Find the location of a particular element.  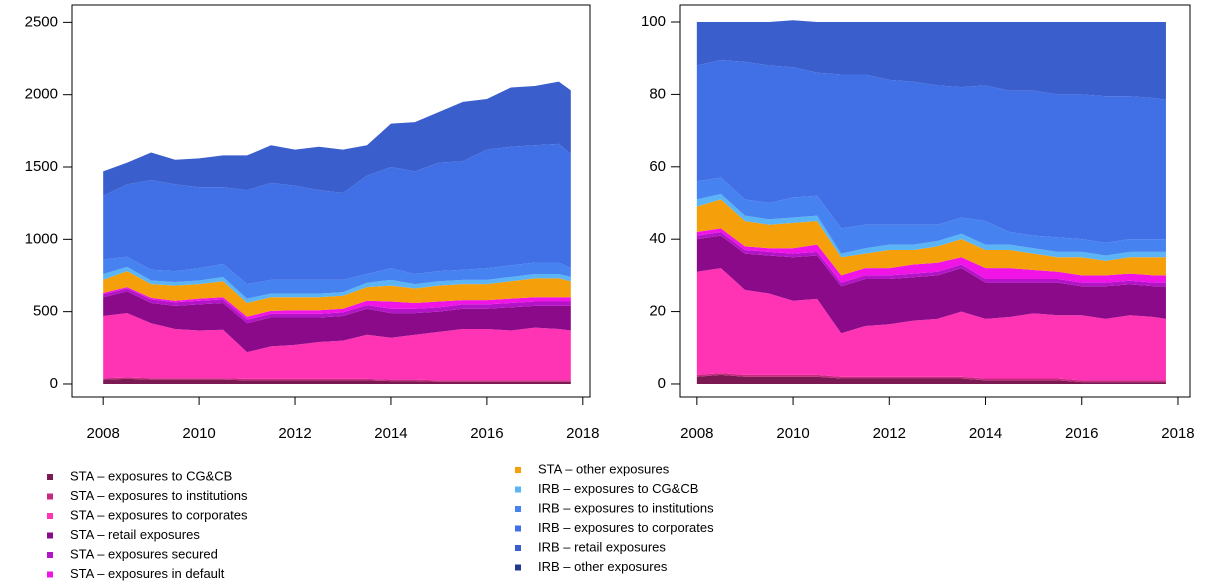

legend-label: IRB – retail exposures is located at coordinates (602, 546).